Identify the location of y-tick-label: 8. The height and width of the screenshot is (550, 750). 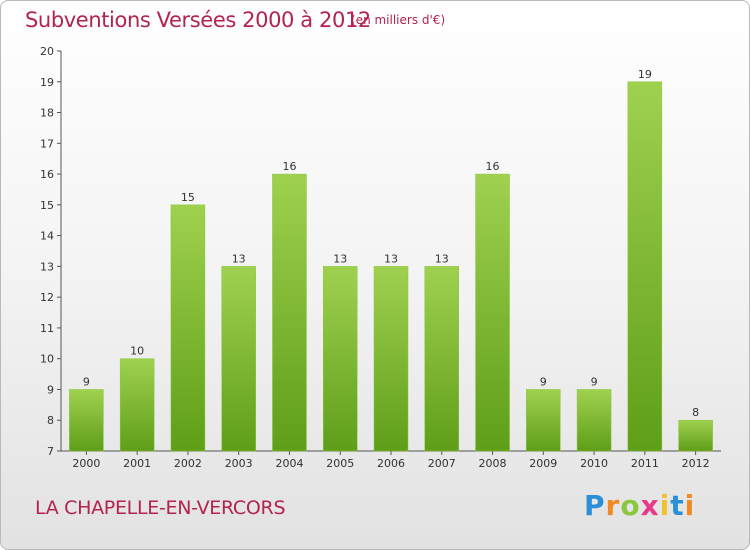
(50, 420).